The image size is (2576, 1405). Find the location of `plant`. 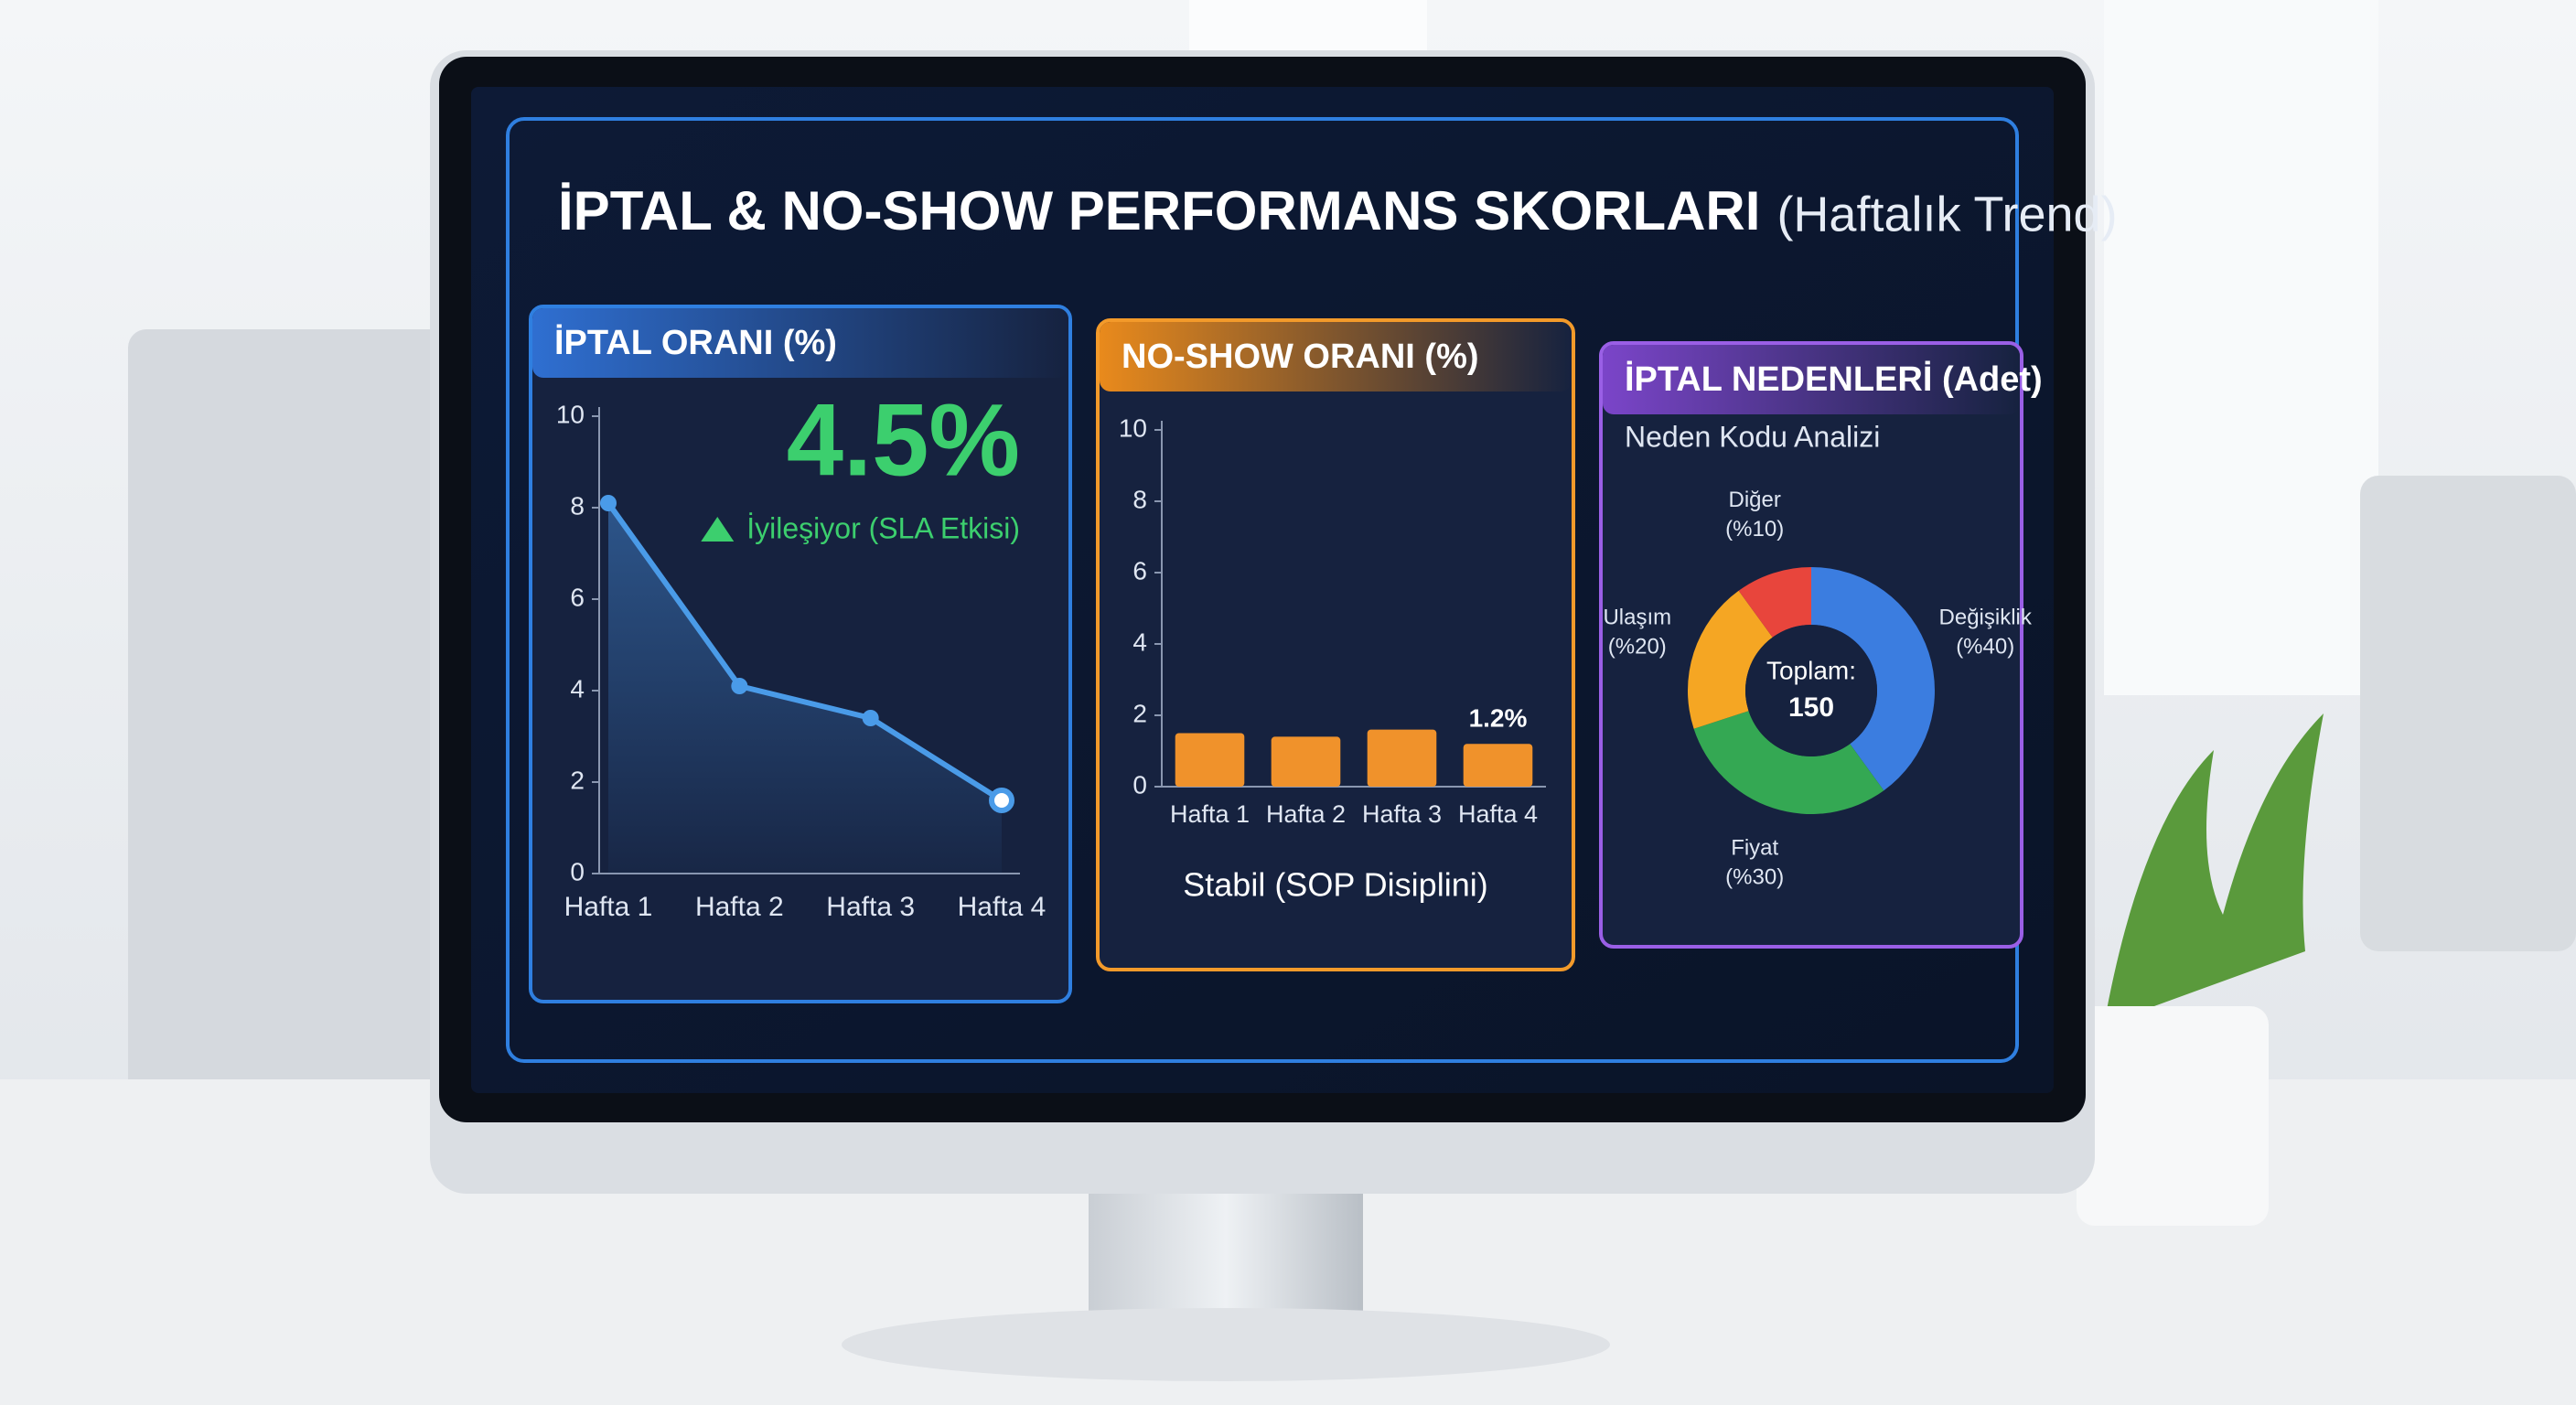

plant is located at coordinates (2214, 868).